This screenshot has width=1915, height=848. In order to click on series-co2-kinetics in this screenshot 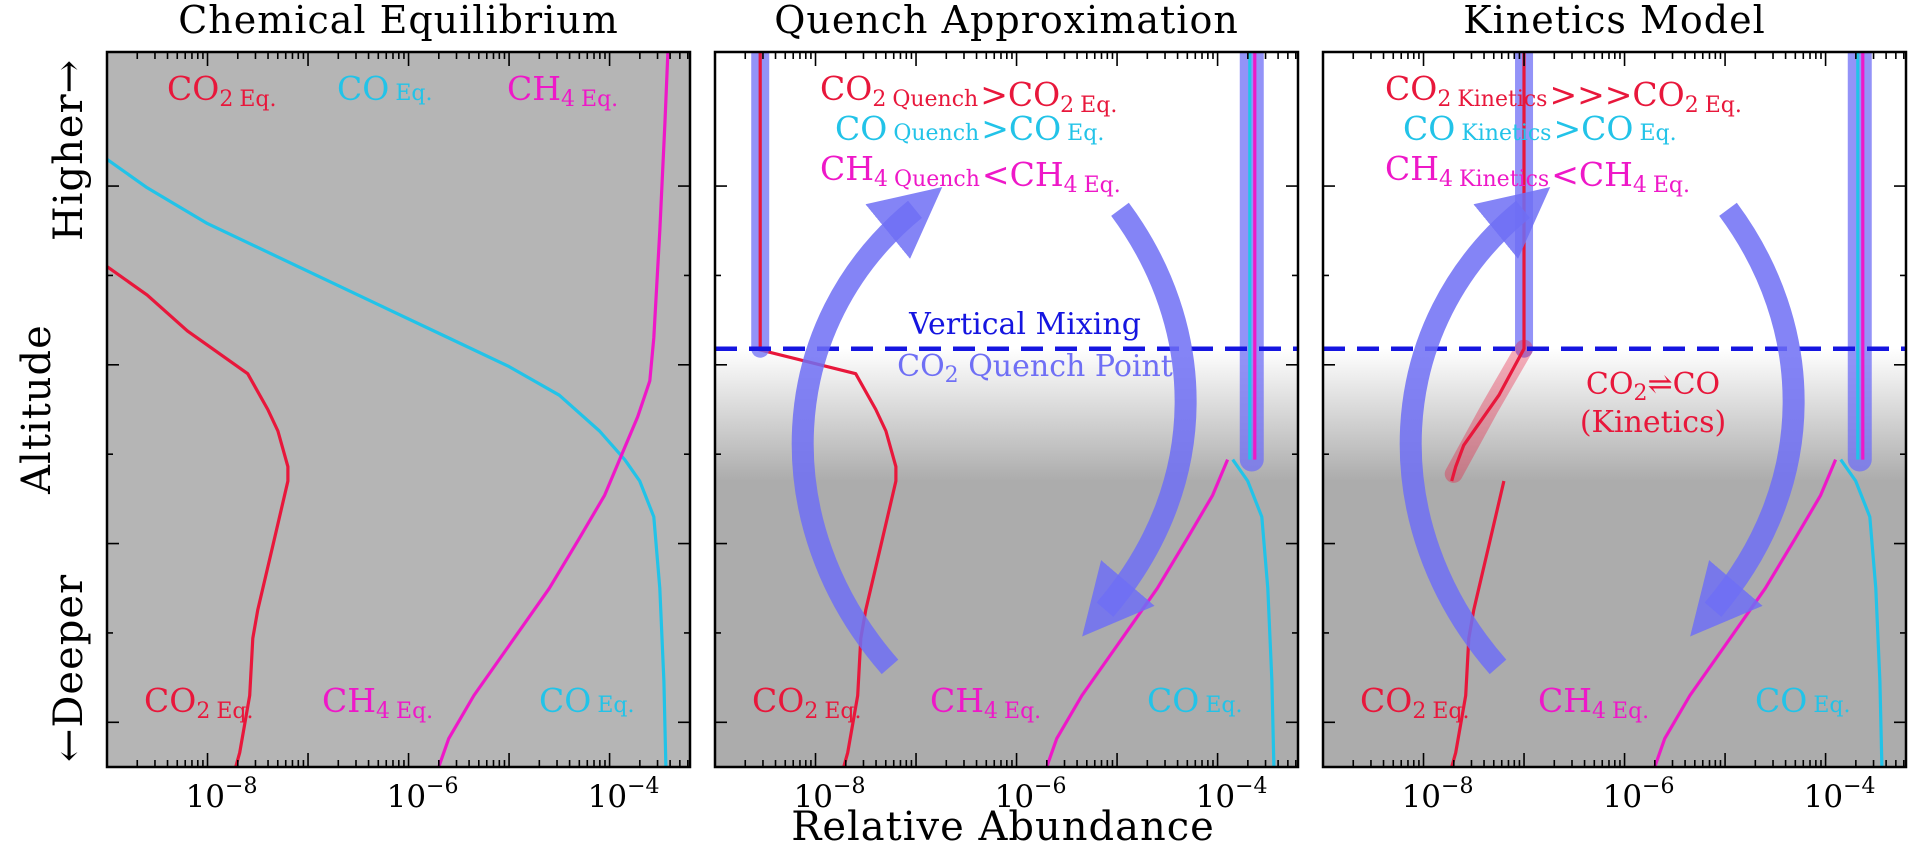, I will do `click(1488, 267)`.